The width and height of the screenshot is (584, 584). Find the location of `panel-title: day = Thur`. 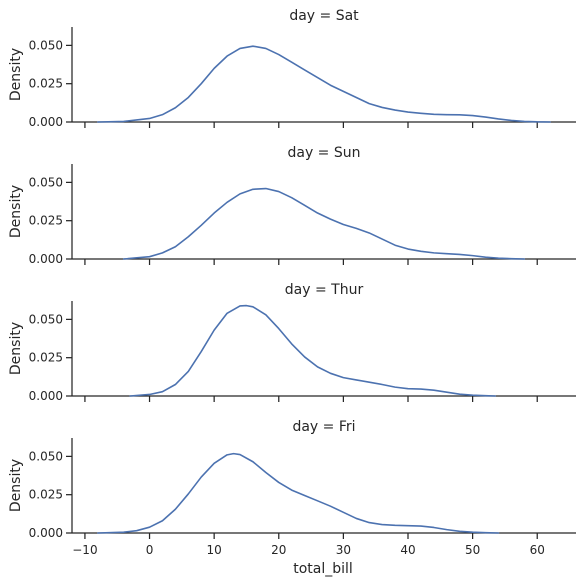

panel-title: day = Thur is located at coordinates (324, 290).